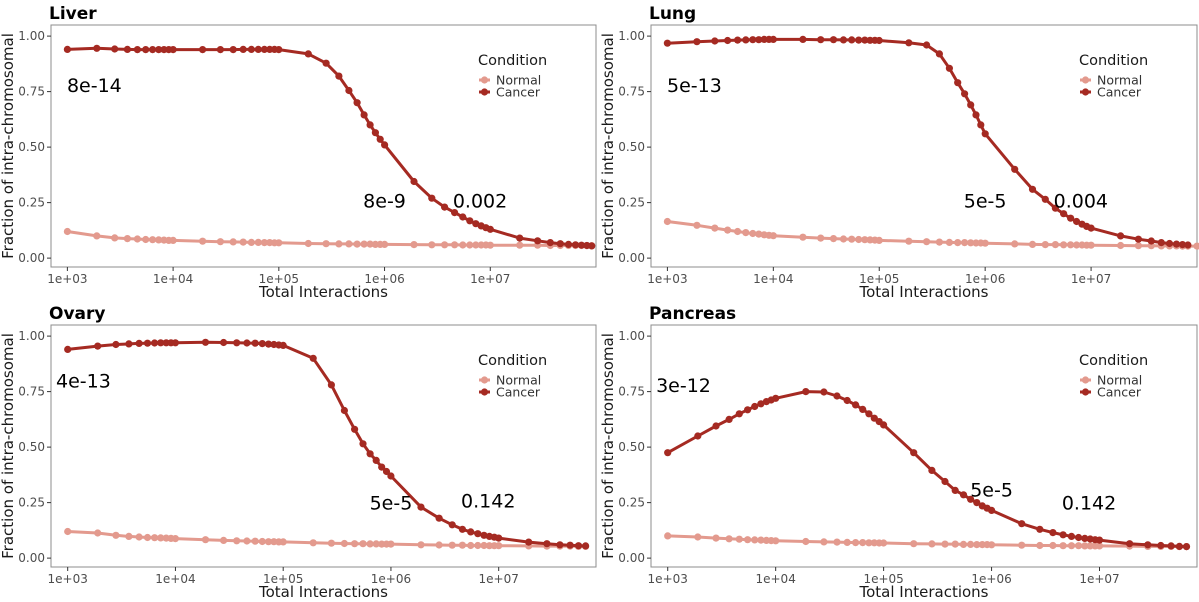 This screenshot has width=1199, height=602. Describe the element at coordinates (683, 386) in the screenshot. I see `p-value-annotation: 3e-12` at that location.